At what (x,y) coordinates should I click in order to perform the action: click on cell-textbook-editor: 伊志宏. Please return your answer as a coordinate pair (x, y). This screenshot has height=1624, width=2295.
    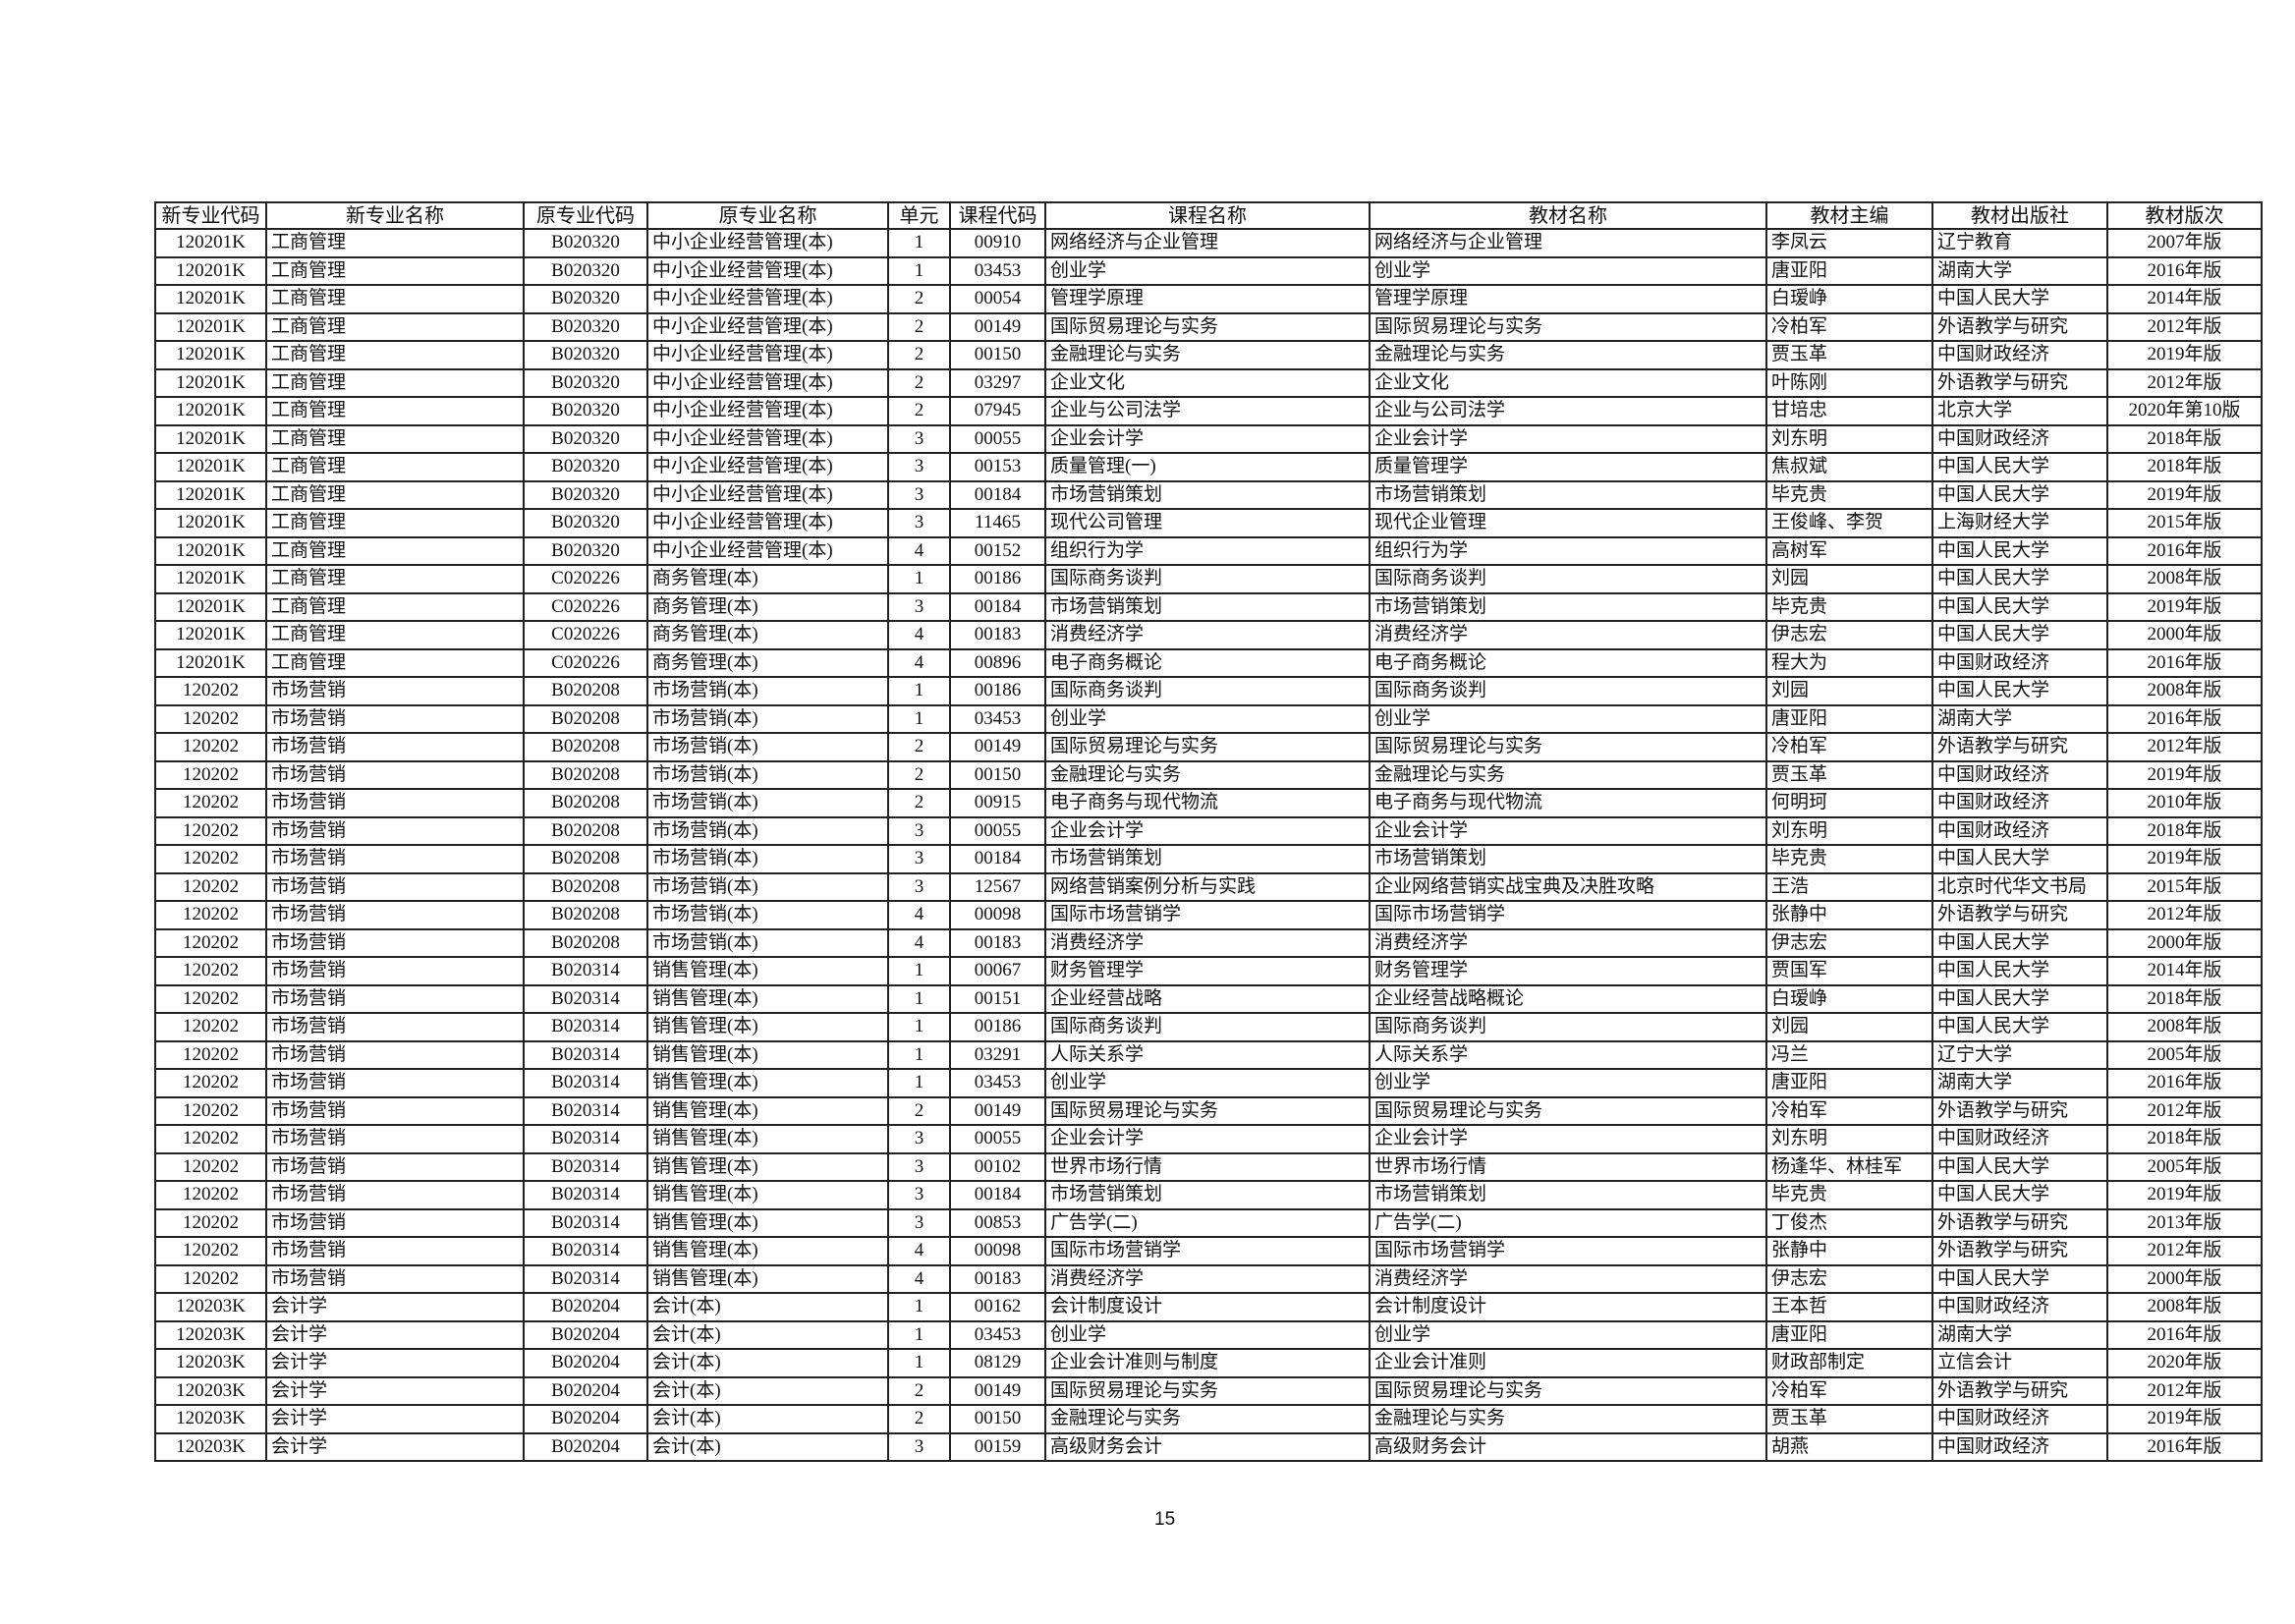
    Looking at the image, I should click on (1849, 942).